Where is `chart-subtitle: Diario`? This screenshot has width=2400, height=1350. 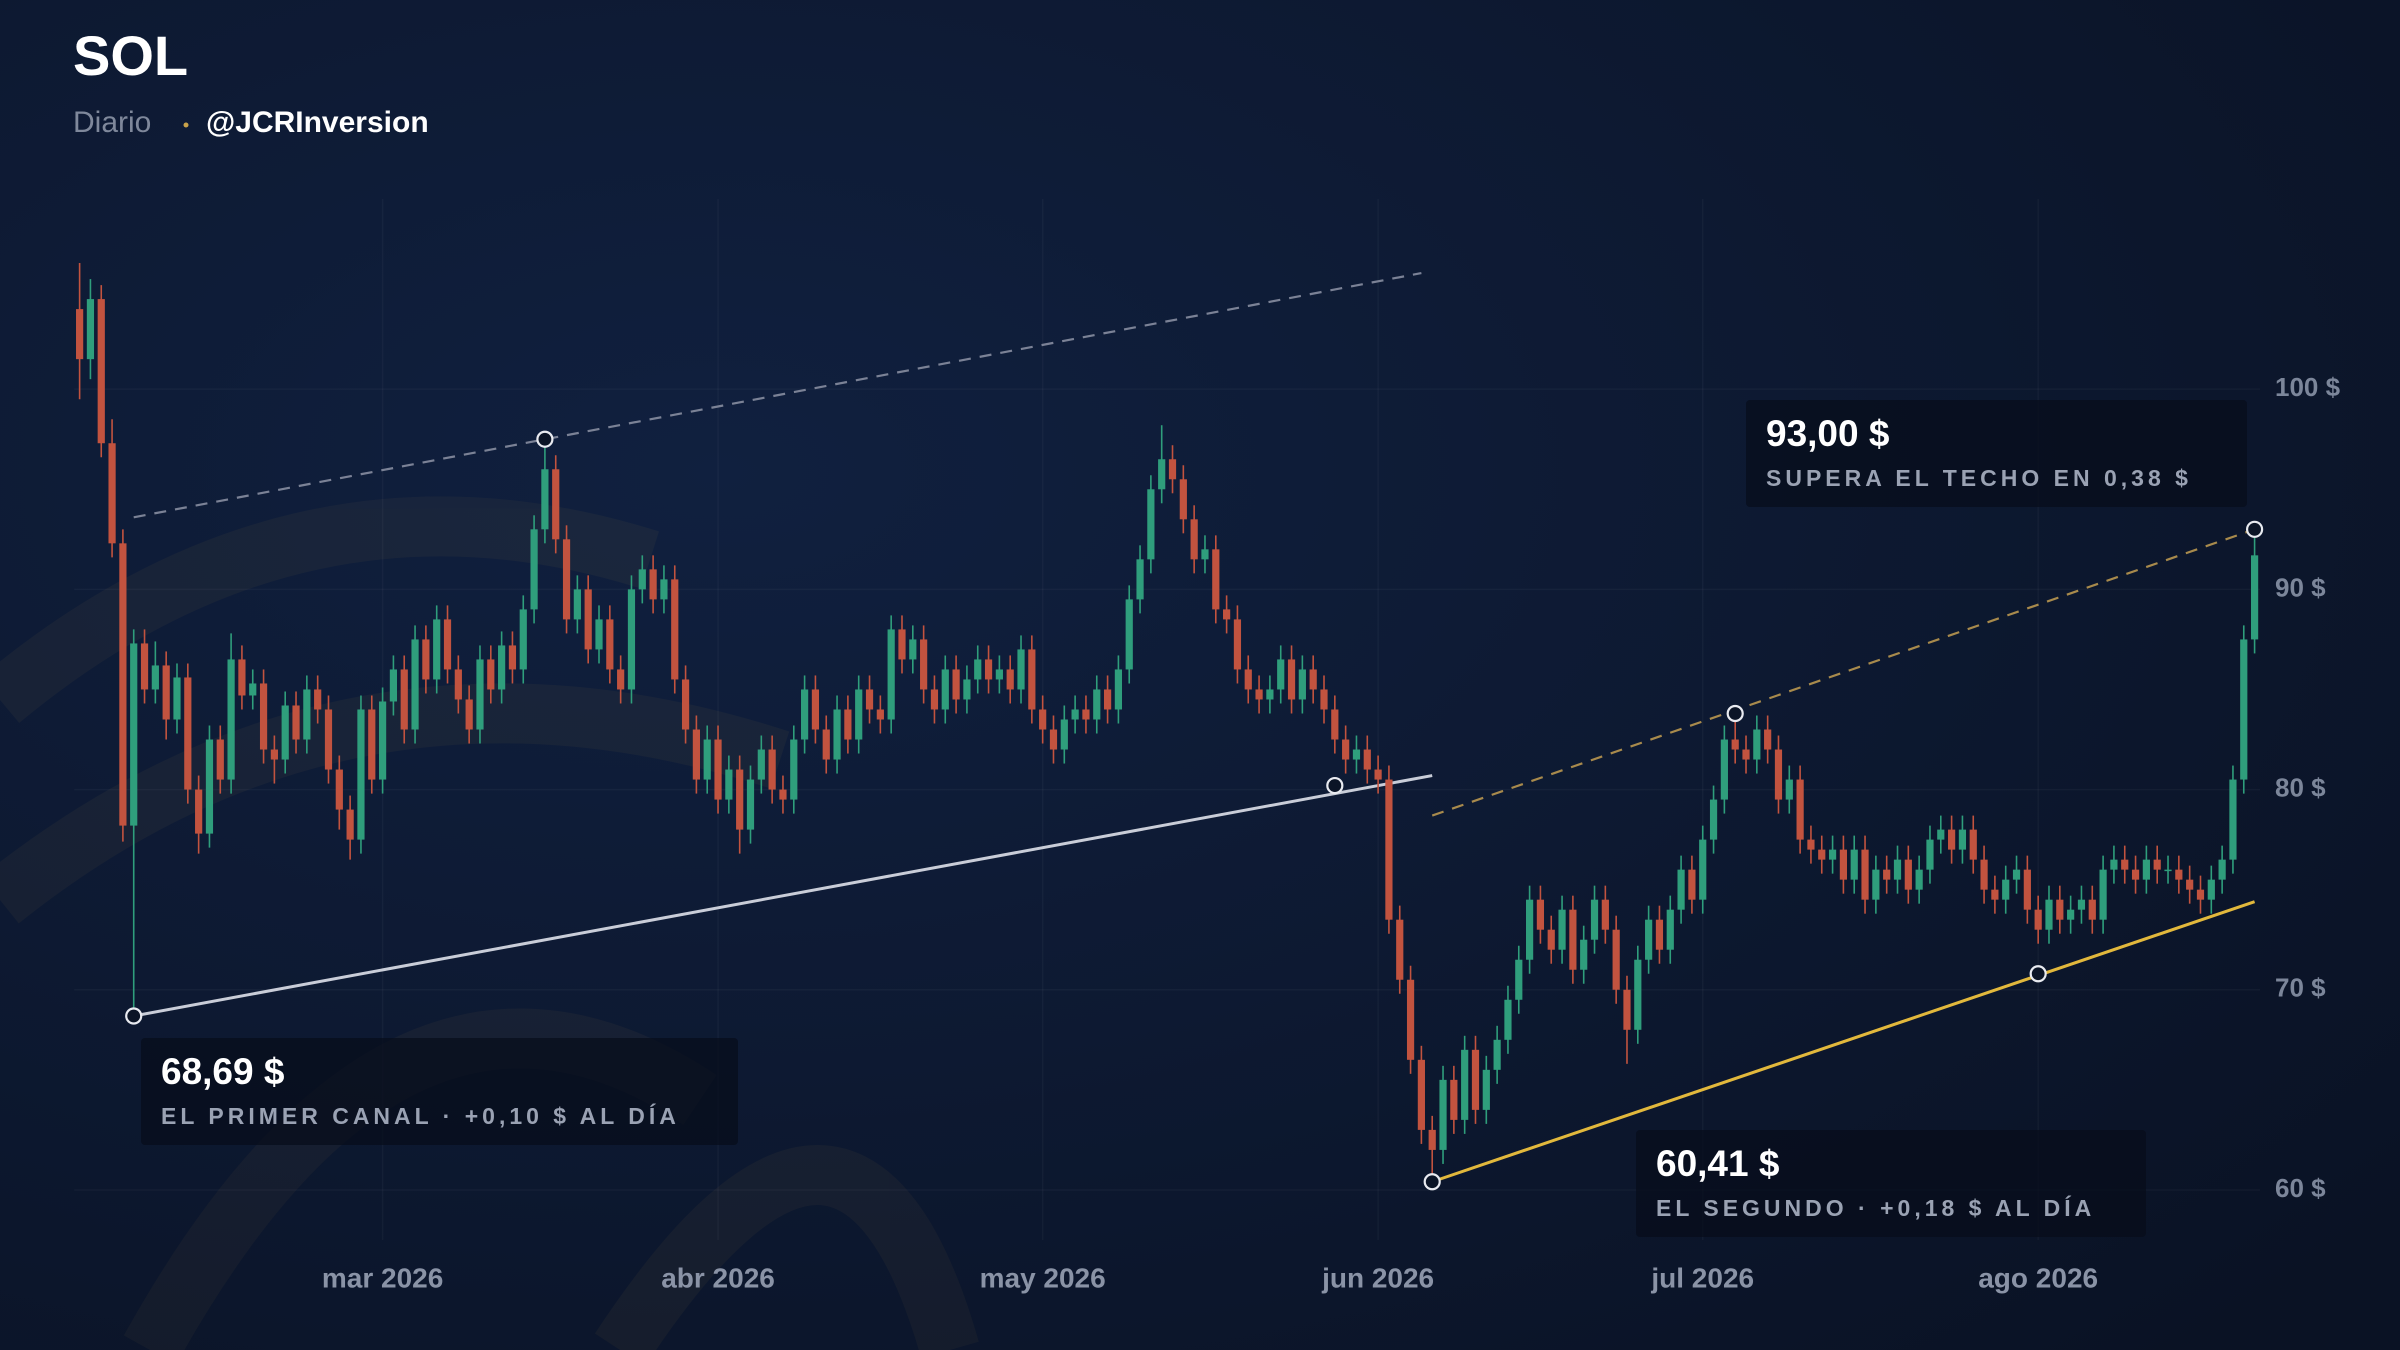
chart-subtitle: Diario is located at coordinates (112, 122).